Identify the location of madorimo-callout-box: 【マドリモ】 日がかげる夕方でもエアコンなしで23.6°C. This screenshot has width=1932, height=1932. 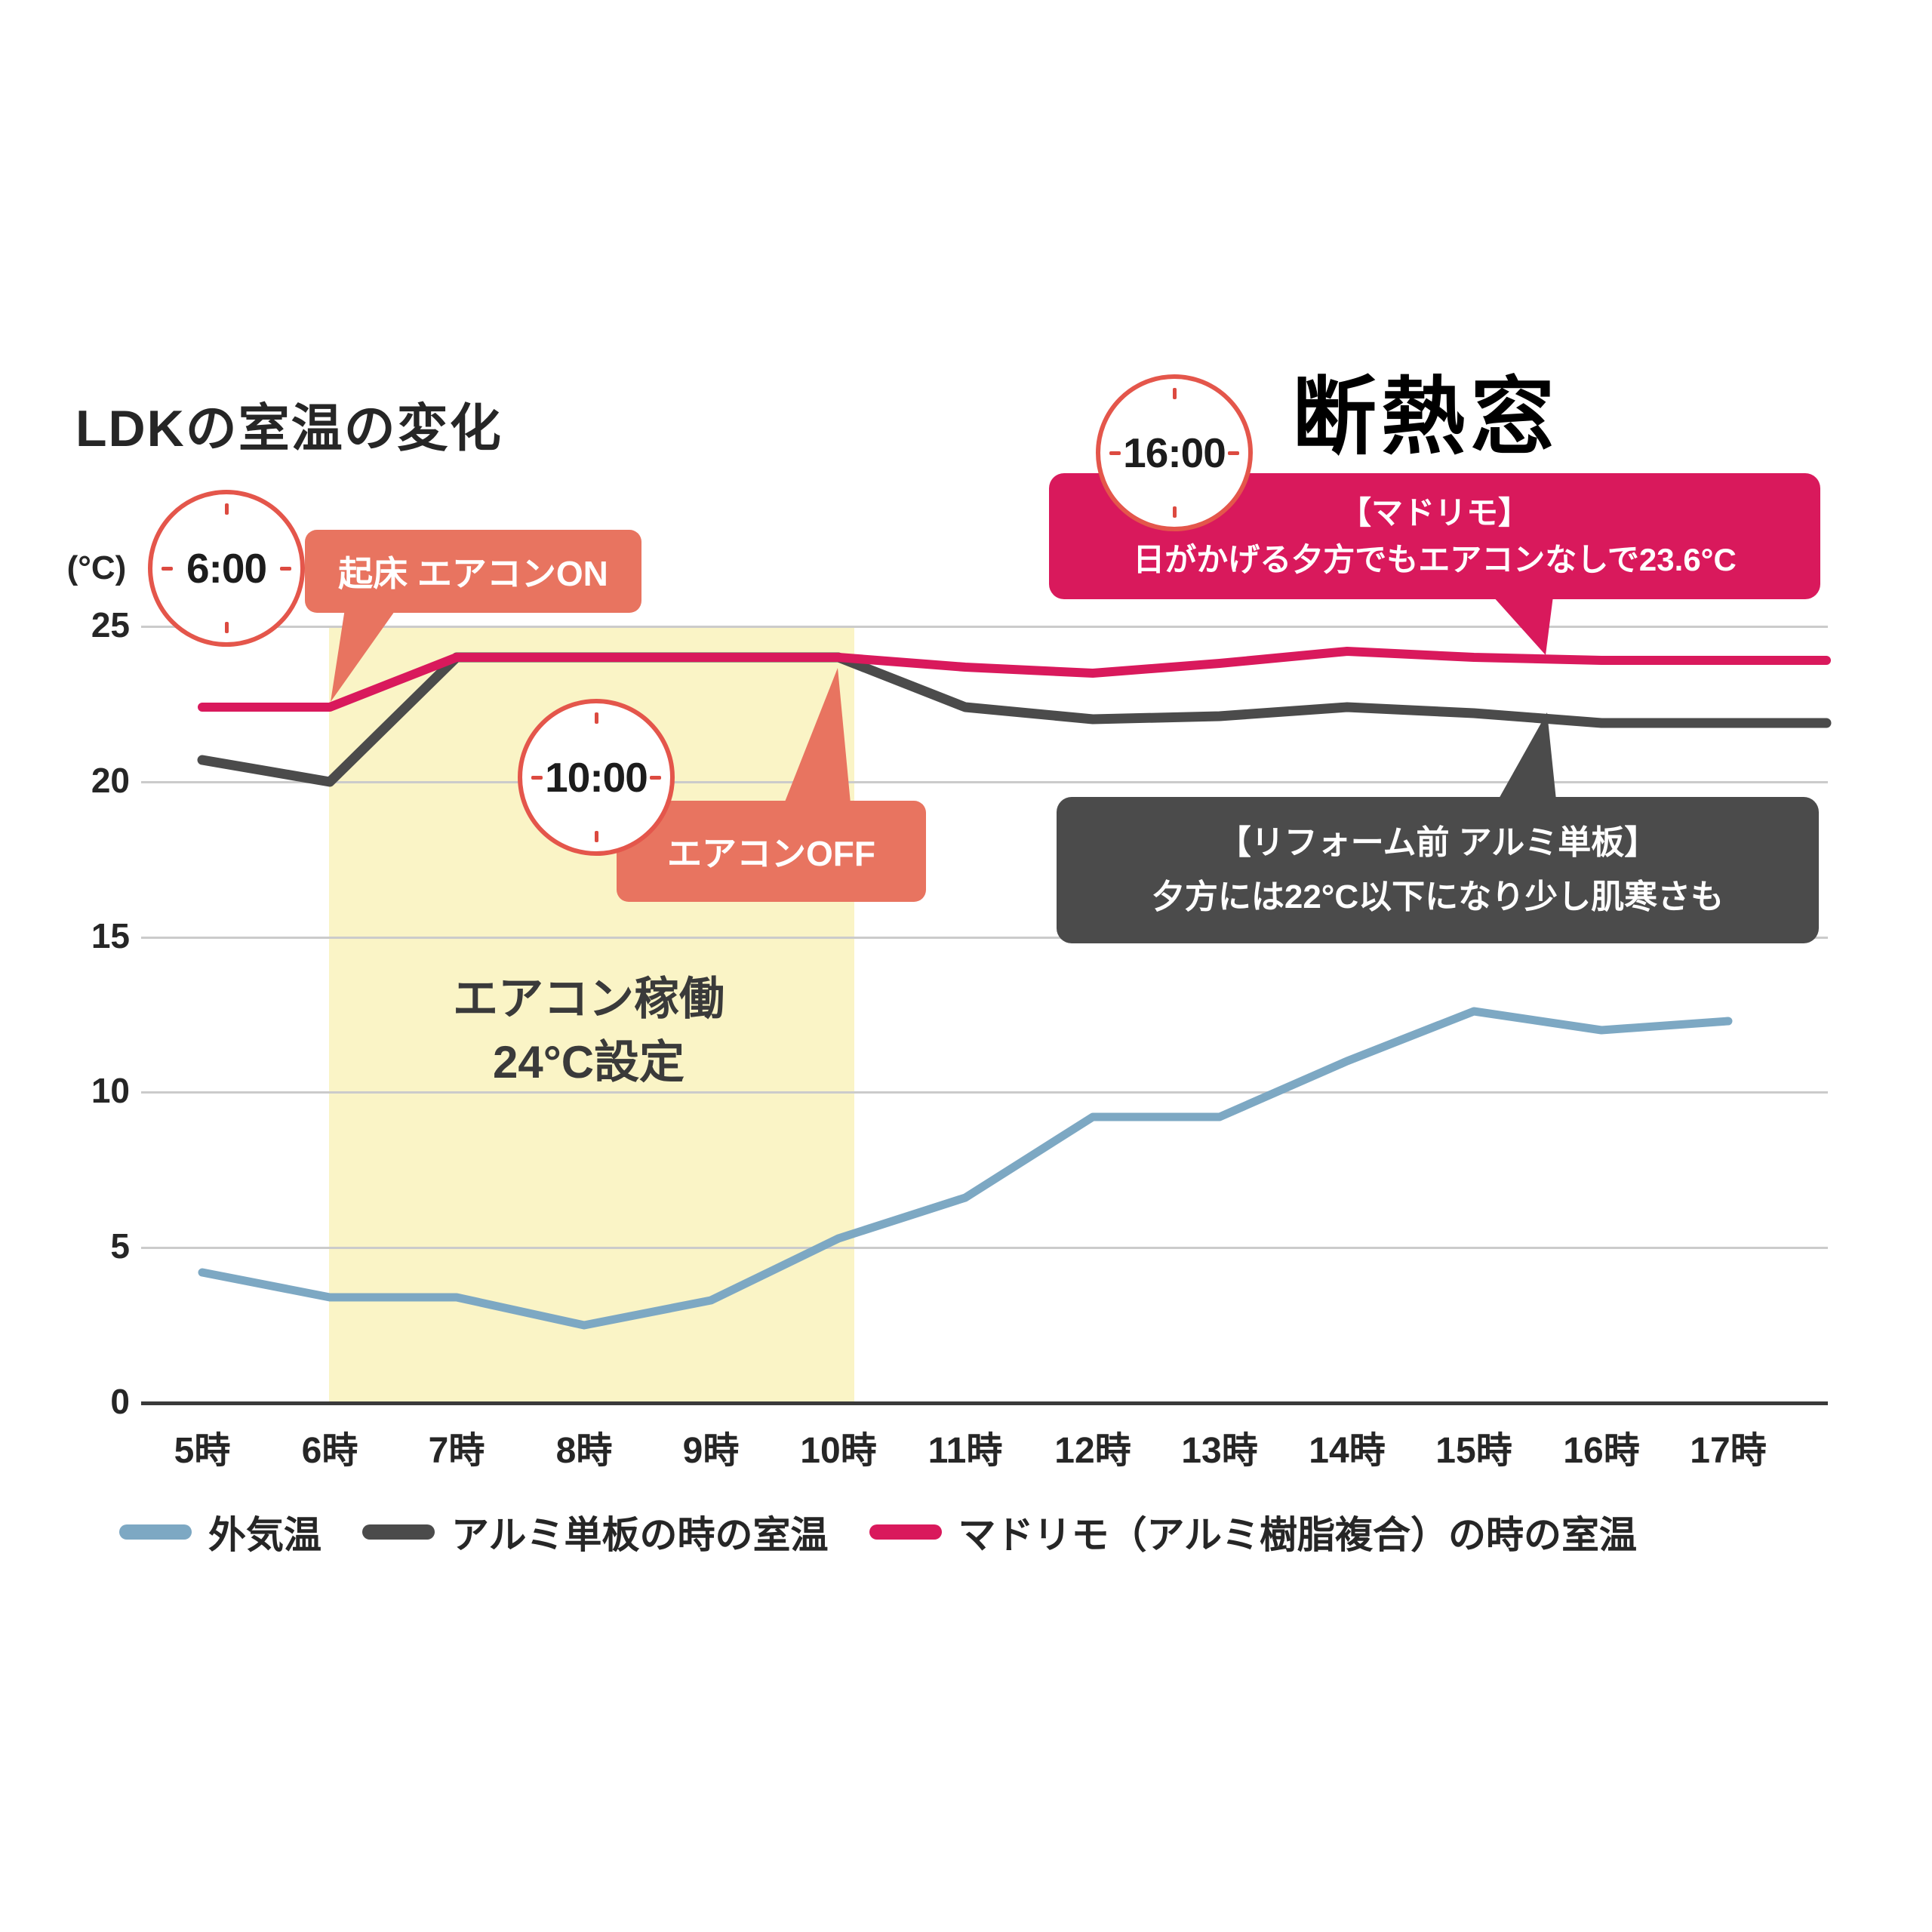
(1434, 536).